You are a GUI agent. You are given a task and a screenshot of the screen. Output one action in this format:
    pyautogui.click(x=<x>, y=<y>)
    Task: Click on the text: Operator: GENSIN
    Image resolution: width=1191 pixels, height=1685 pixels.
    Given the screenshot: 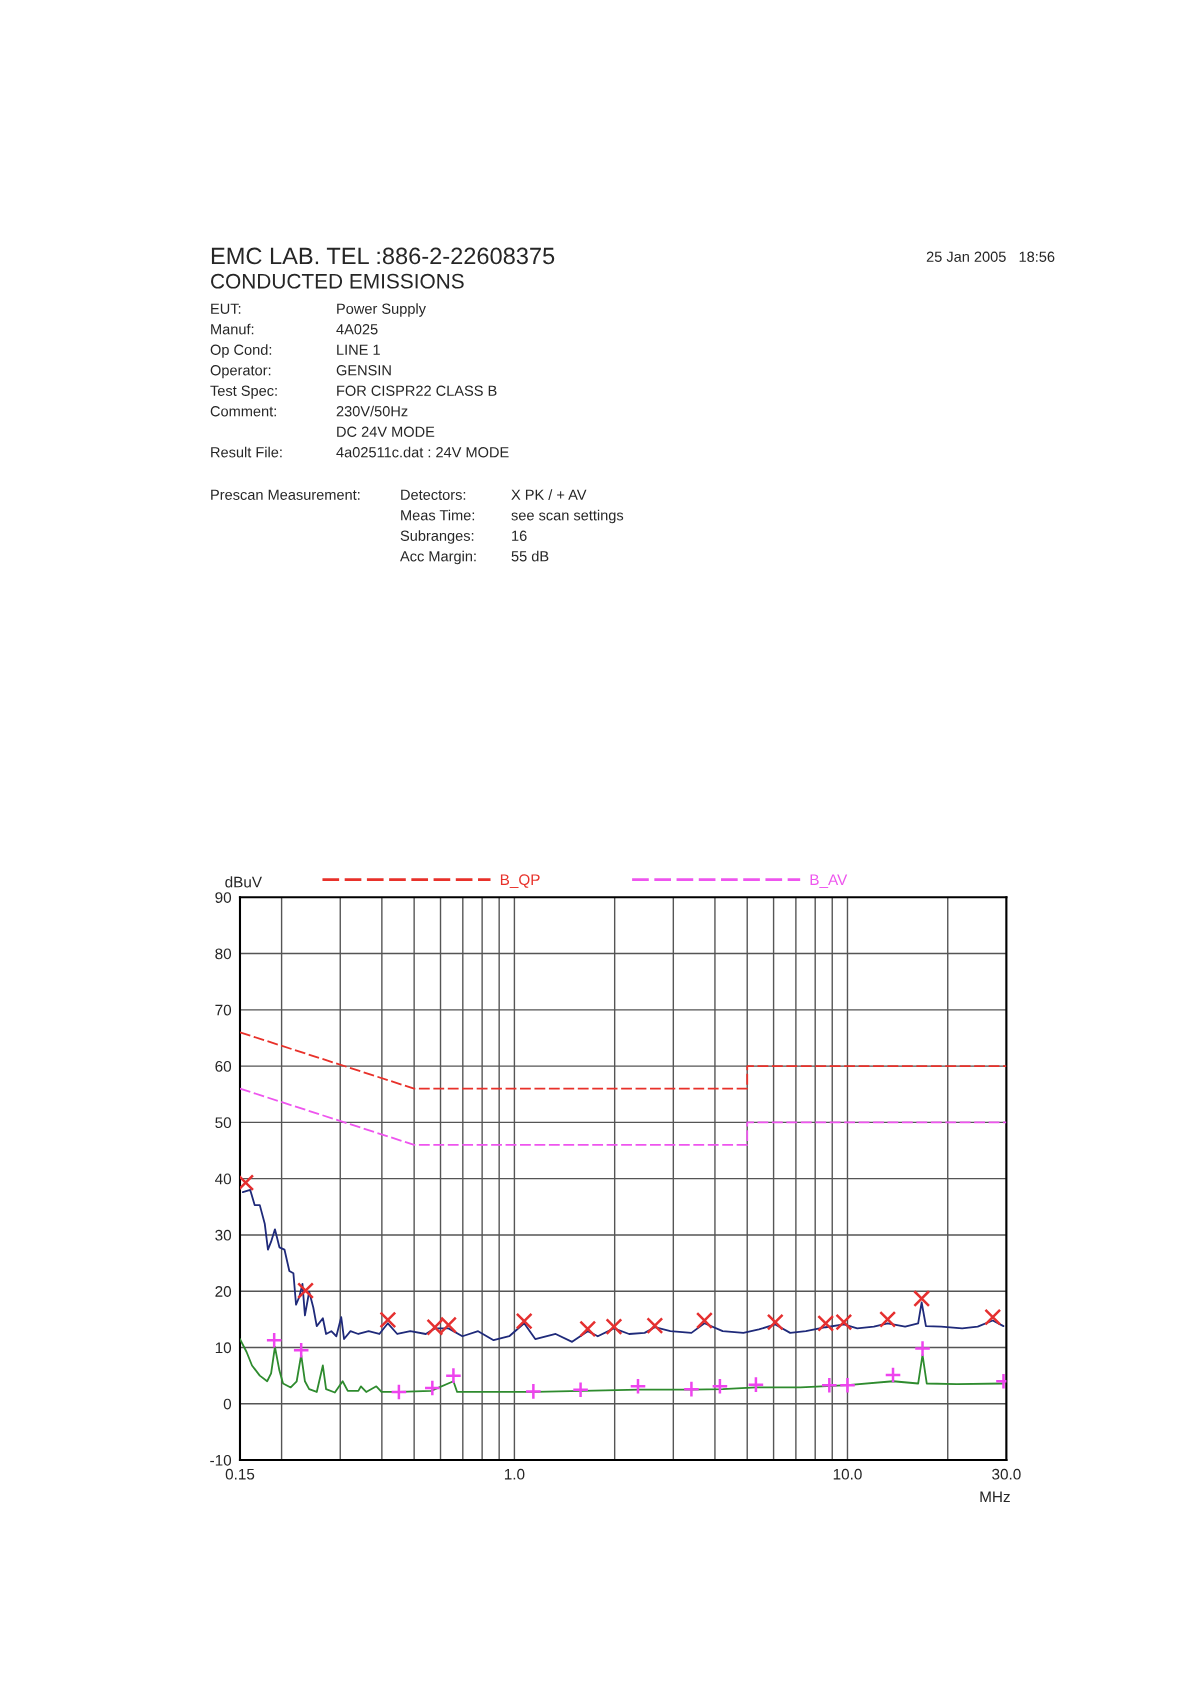 What is the action you would take?
    pyautogui.click(x=300, y=372)
    